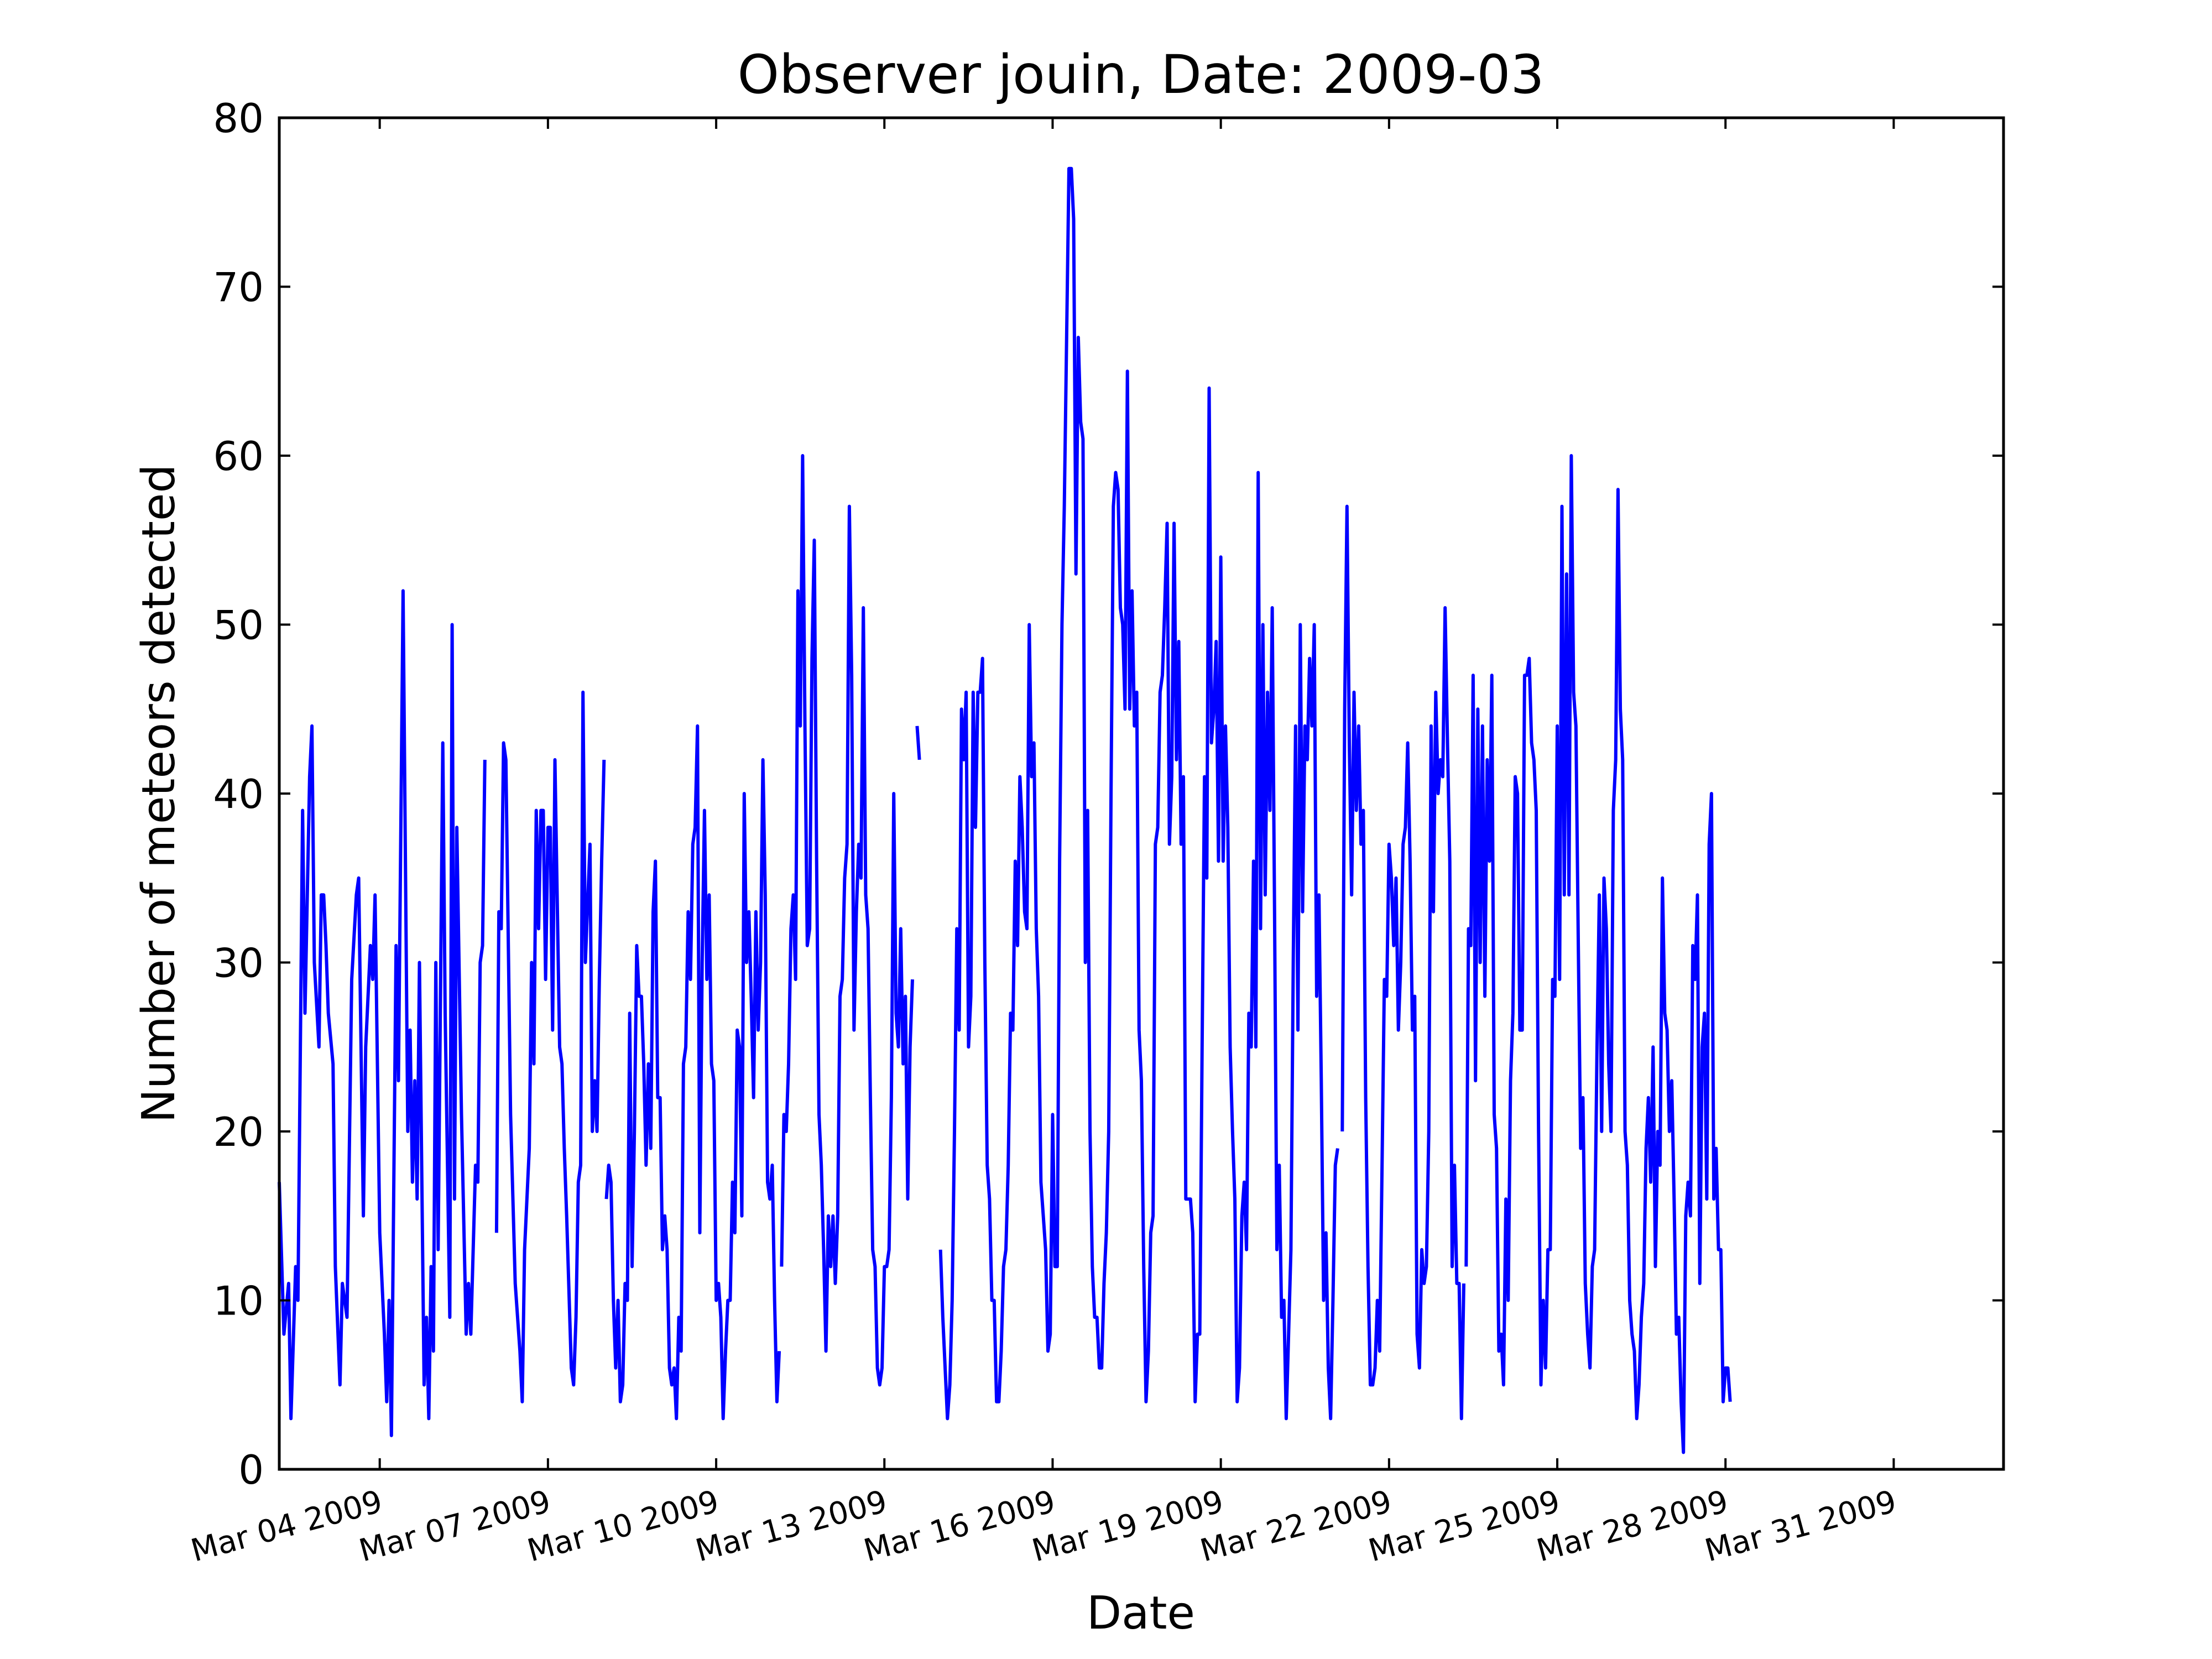 This screenshot has width=2212, height=1659. Describe the element at coordinates (239, 1132) in the screenshot. I see `y-tick-label: 20` at that location.